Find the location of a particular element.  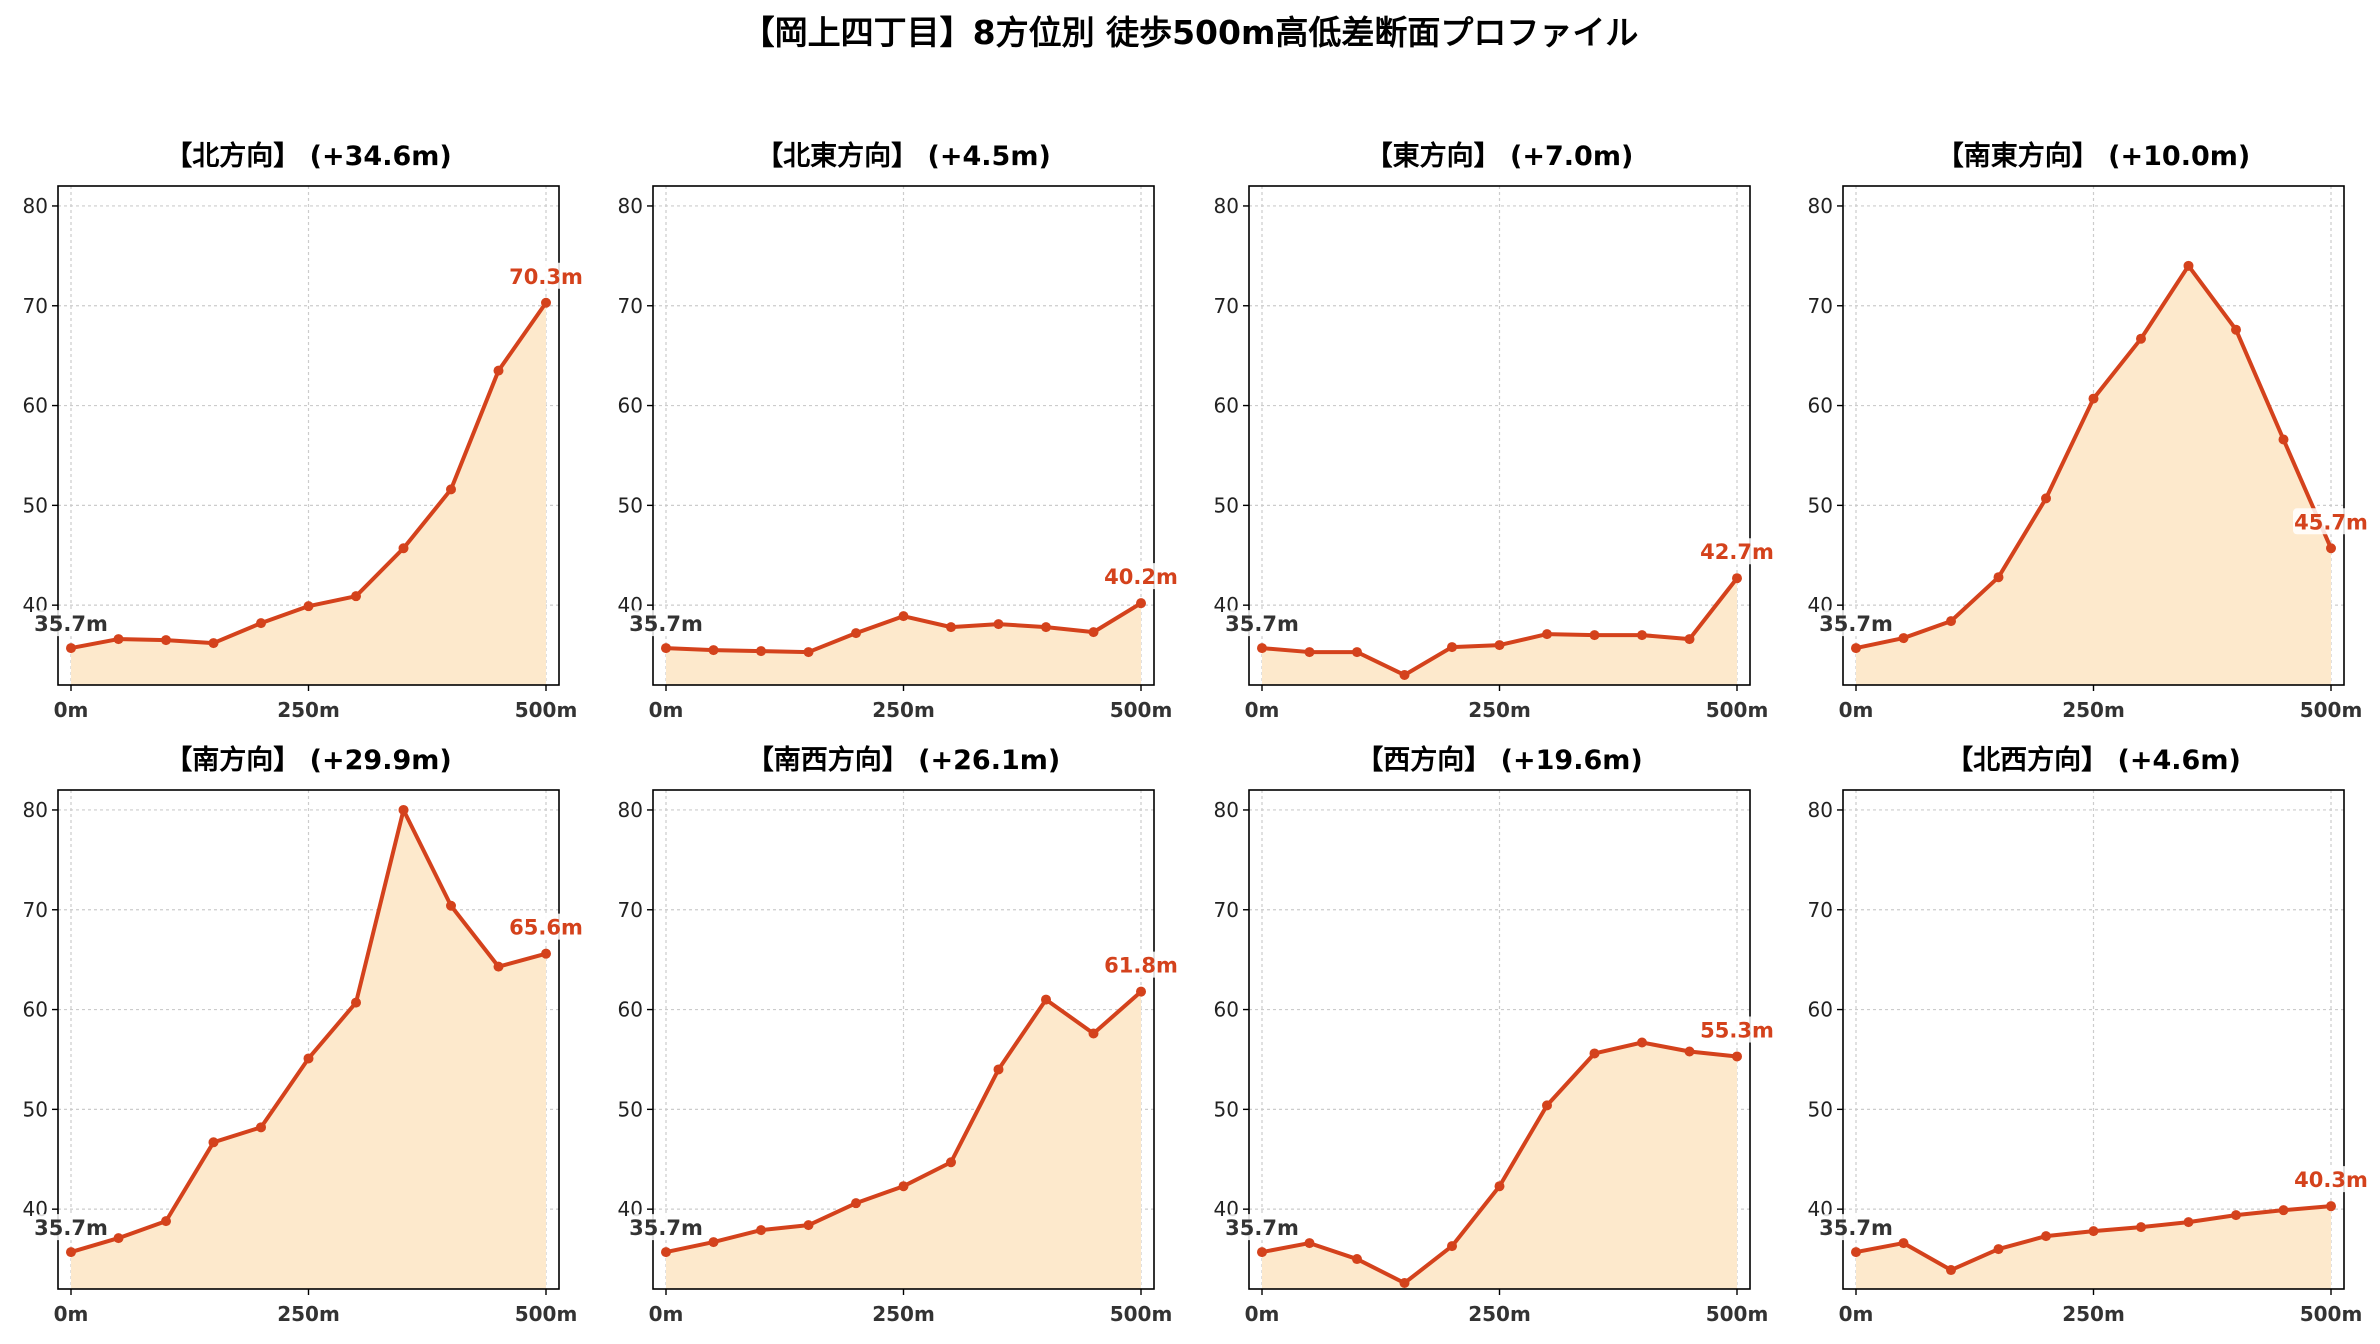

subplot-title: 【南方向】 (+29.9m) is located at coordinates (308, 760).